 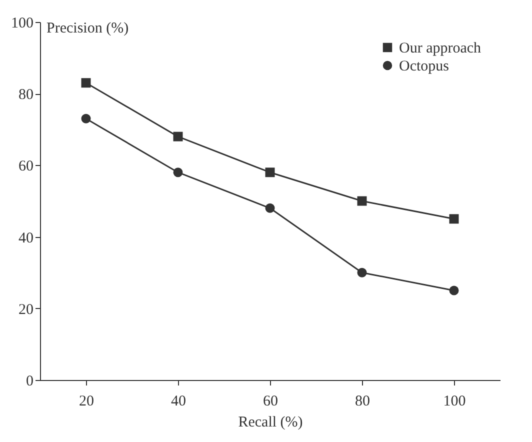 I want to click on legend-label: Our approach, so click(x=440, y=48).